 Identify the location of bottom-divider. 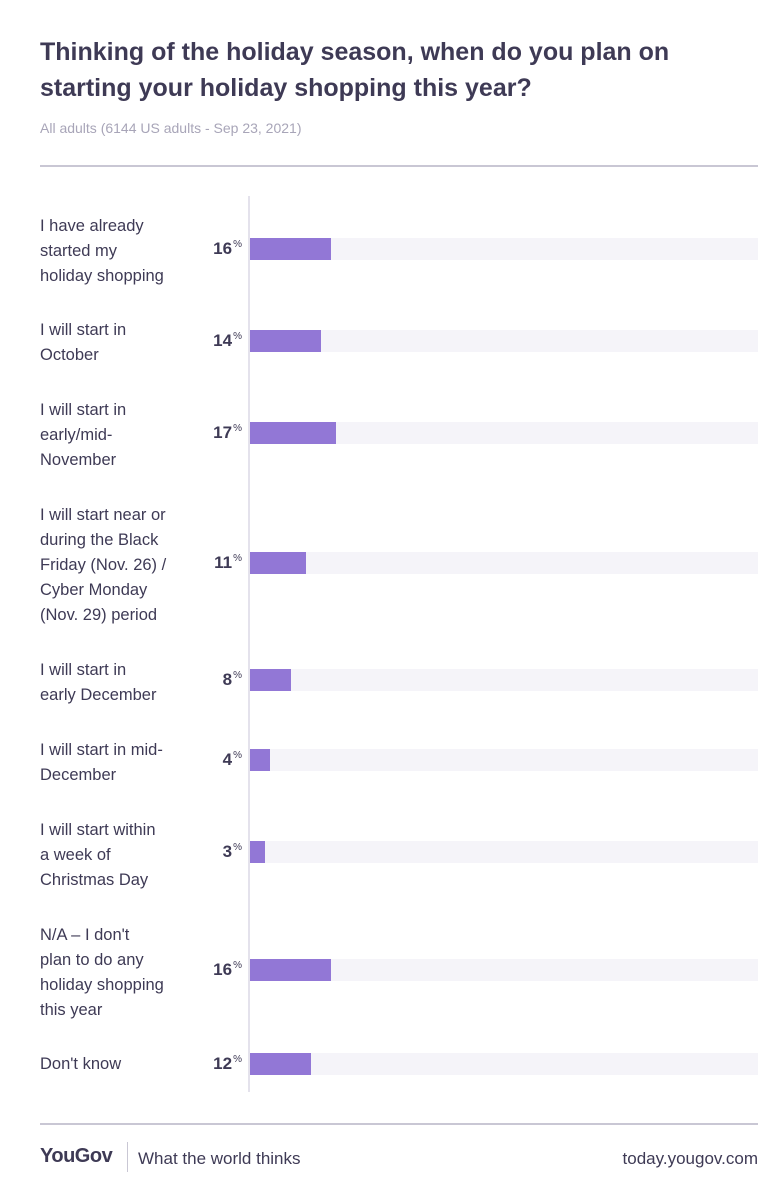
(399, 1124).